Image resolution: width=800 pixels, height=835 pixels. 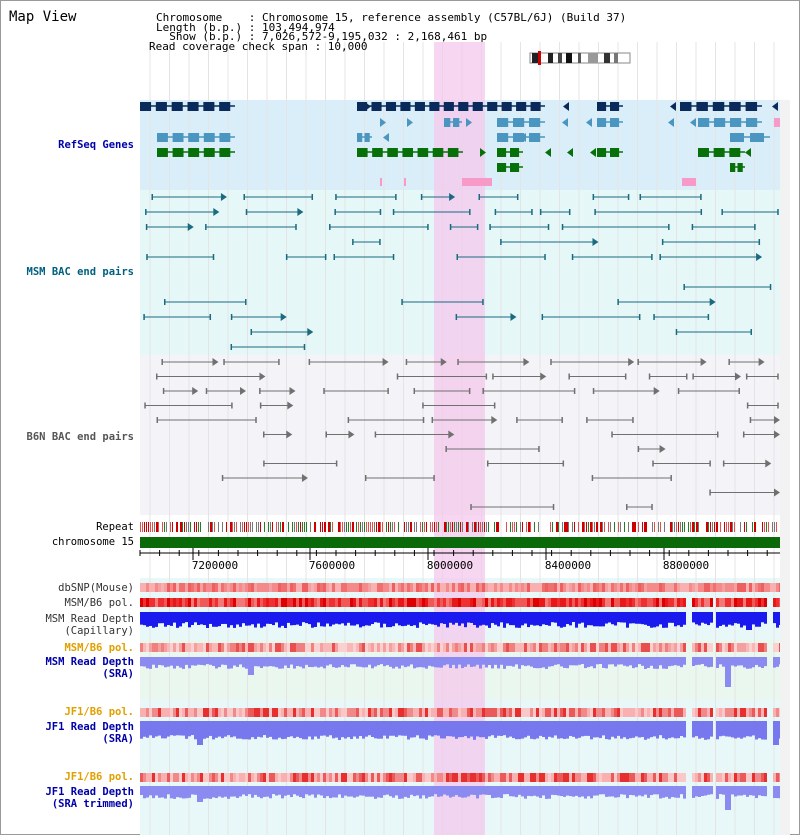 What do you see at coordinates (80, 437) in the screenshot?
I see `b6n-bac-label: B6N BAC end pairs` at bounding box center [80, 437].